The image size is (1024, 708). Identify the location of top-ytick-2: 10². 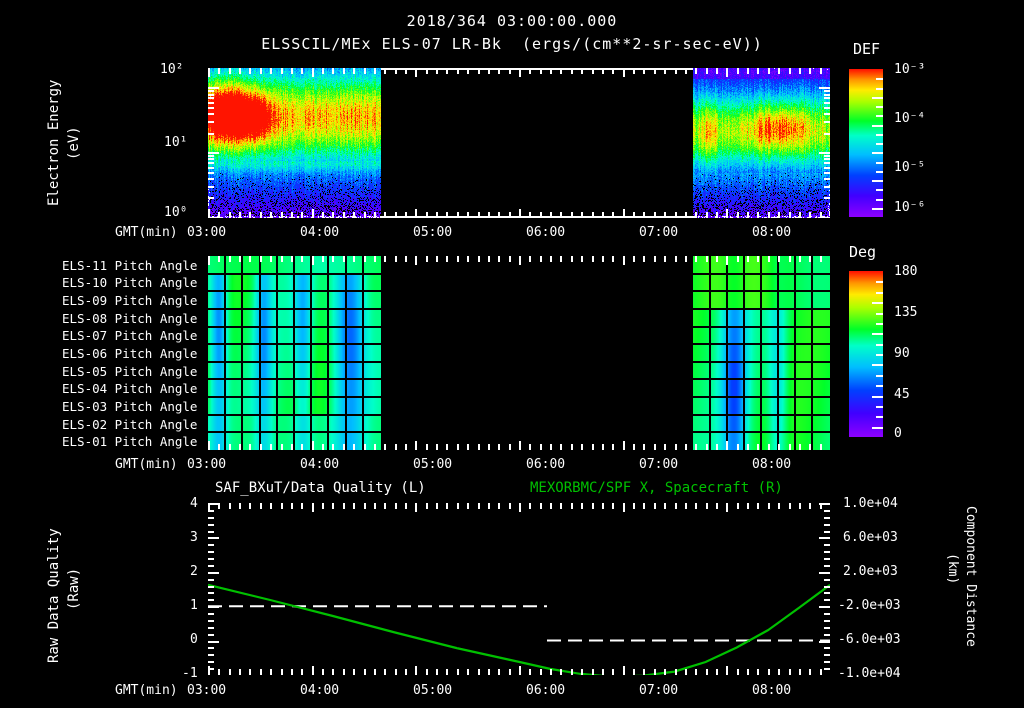
(172, 69).